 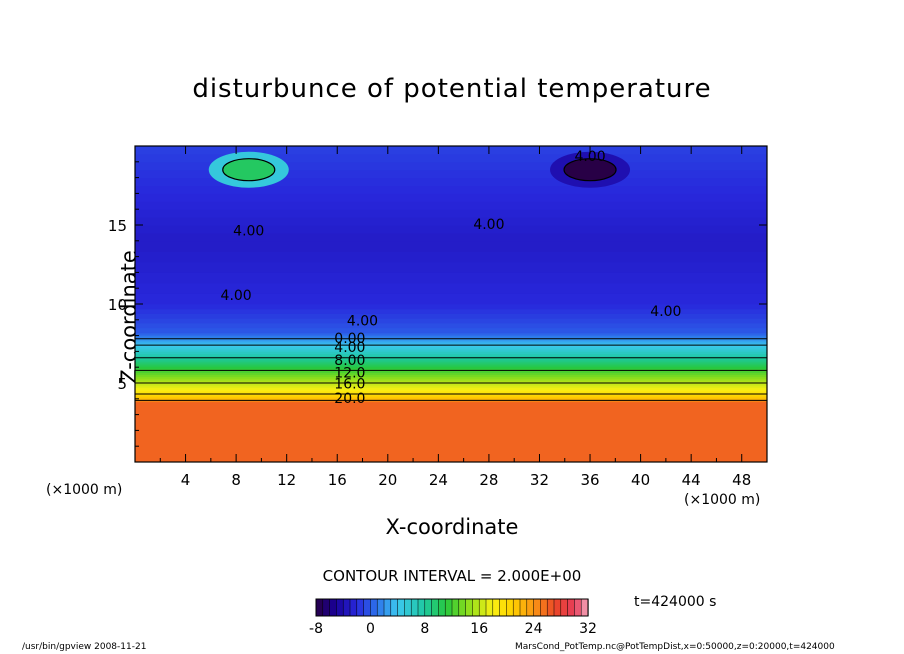 I want to click on x-tick-label: 24, so click(x=438, y=480).